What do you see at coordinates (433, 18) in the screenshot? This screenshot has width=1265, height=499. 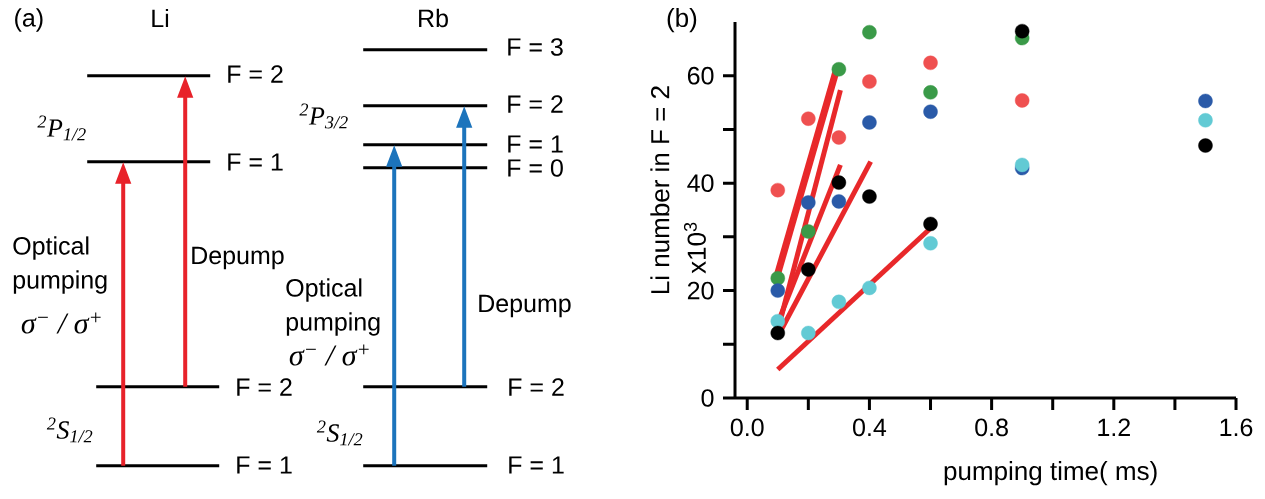 I see `text: Rb` at bounding box center [433, 18].